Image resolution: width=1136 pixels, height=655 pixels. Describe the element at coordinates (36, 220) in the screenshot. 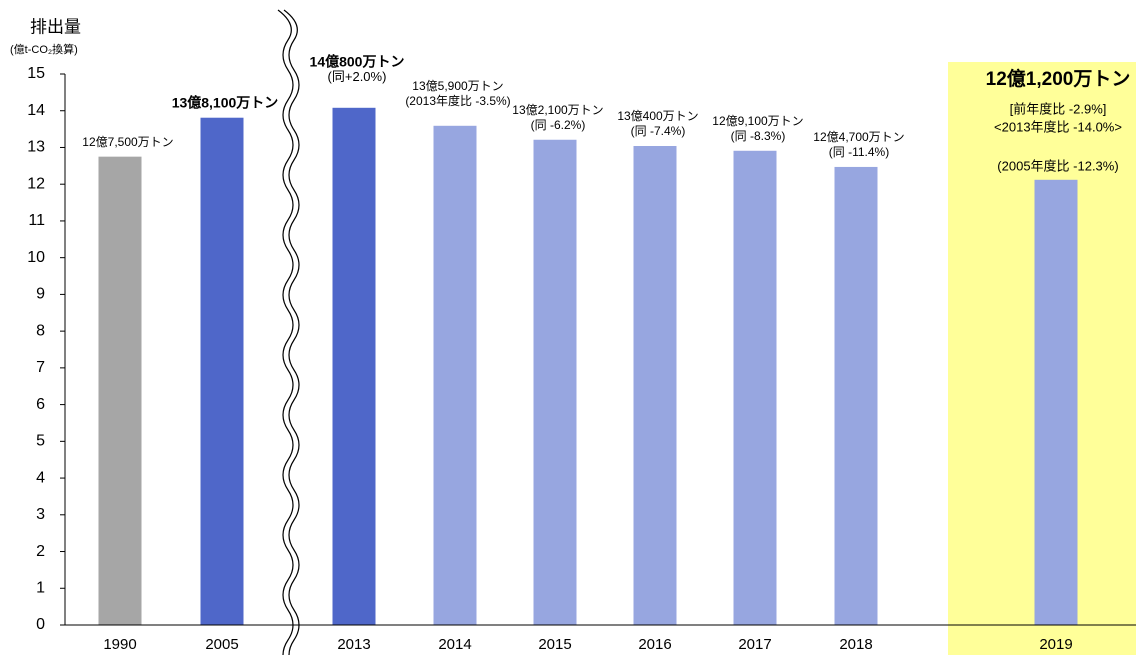

I see `y-tick-label: 11` at that location.